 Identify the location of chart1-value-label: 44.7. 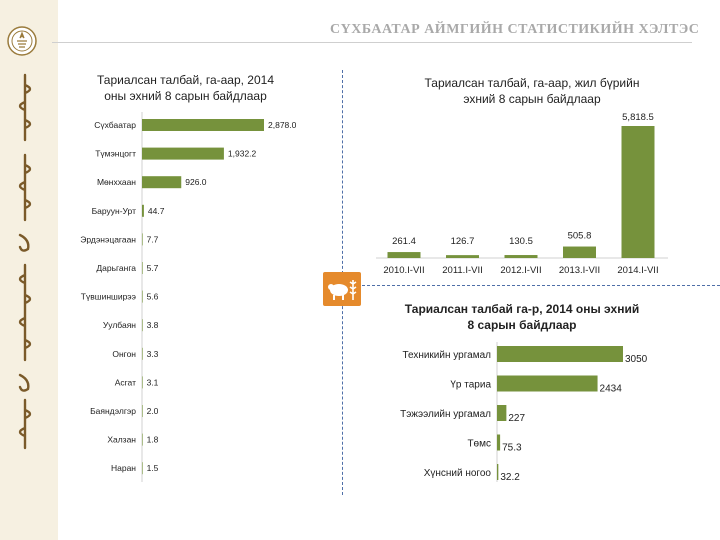
(156, 211).